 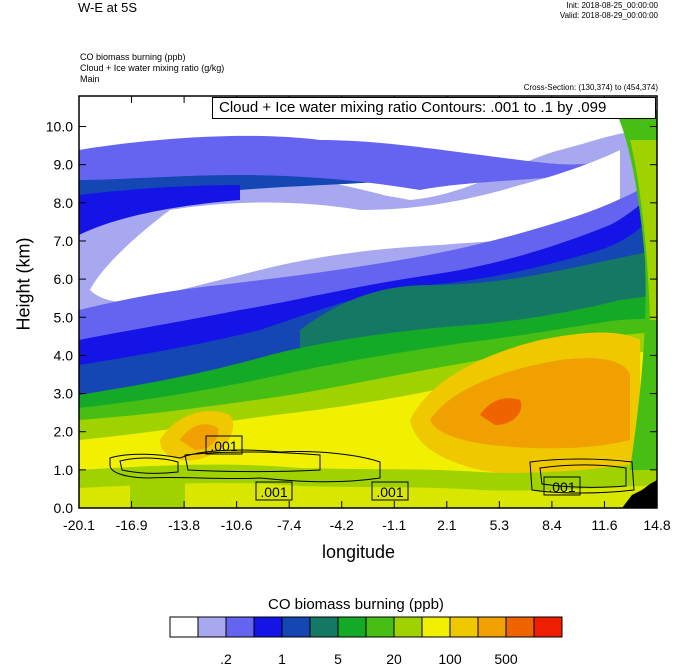 What do you see at coordinates (64, 165) in the screenshot?
I see `y-tick-label: 9.0` at bounding box center [64, 165].